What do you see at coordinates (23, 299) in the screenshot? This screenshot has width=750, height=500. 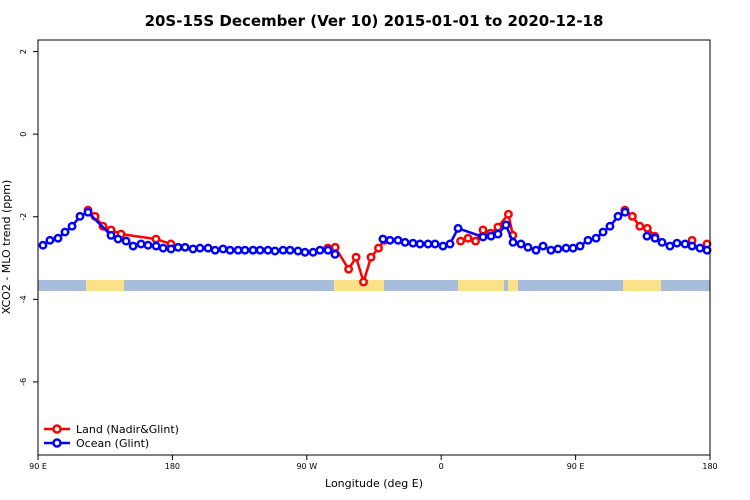 I see `y-tick-label: -4` at bounding box center [23, 299].